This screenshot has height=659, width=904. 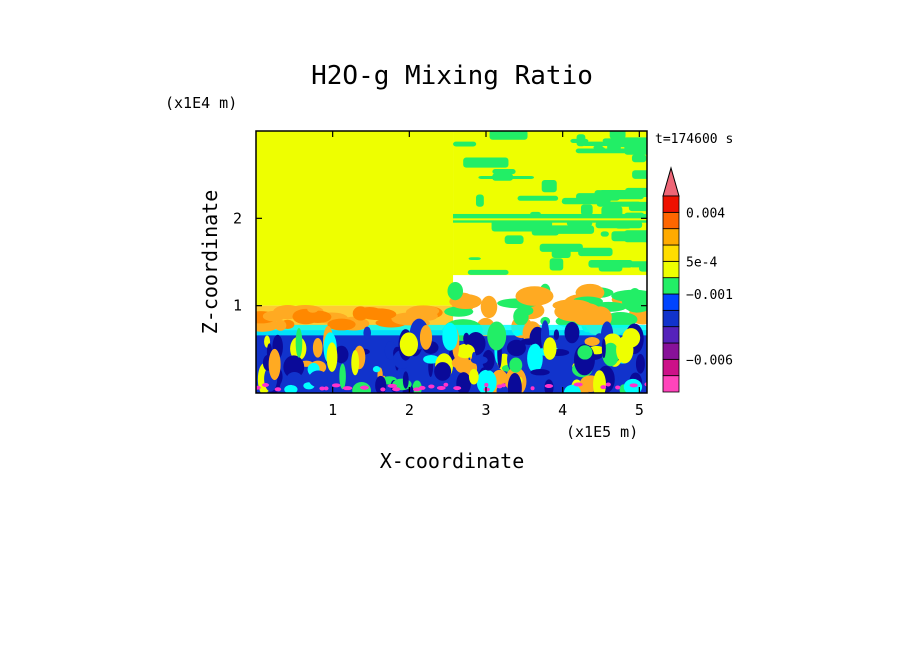 What do you see at coordinates (639, 410) in the screenshot?
I see `x-tick-label: 5` at bounding box center [639, 410].